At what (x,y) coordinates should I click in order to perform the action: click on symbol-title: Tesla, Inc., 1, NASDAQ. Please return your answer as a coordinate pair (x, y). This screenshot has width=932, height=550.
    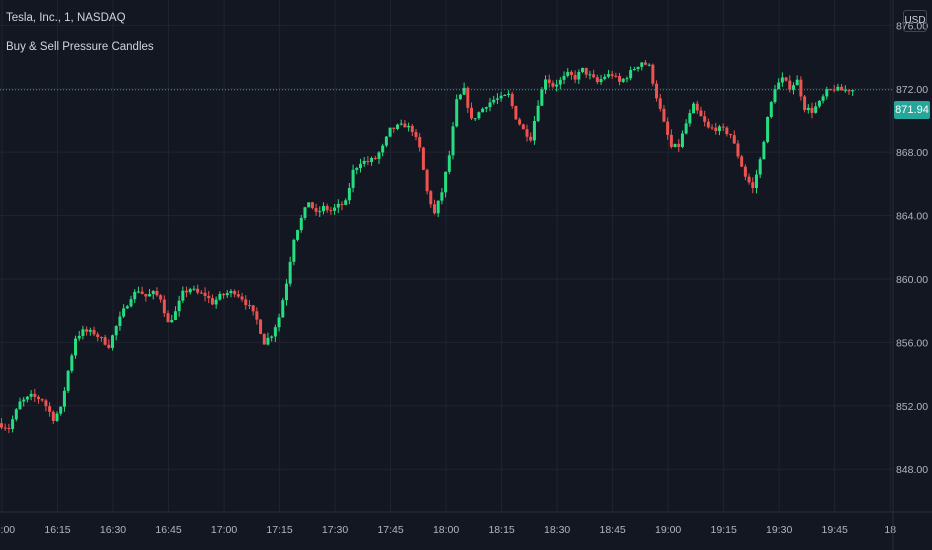
    Looking at the image, I should click on (66, 18).